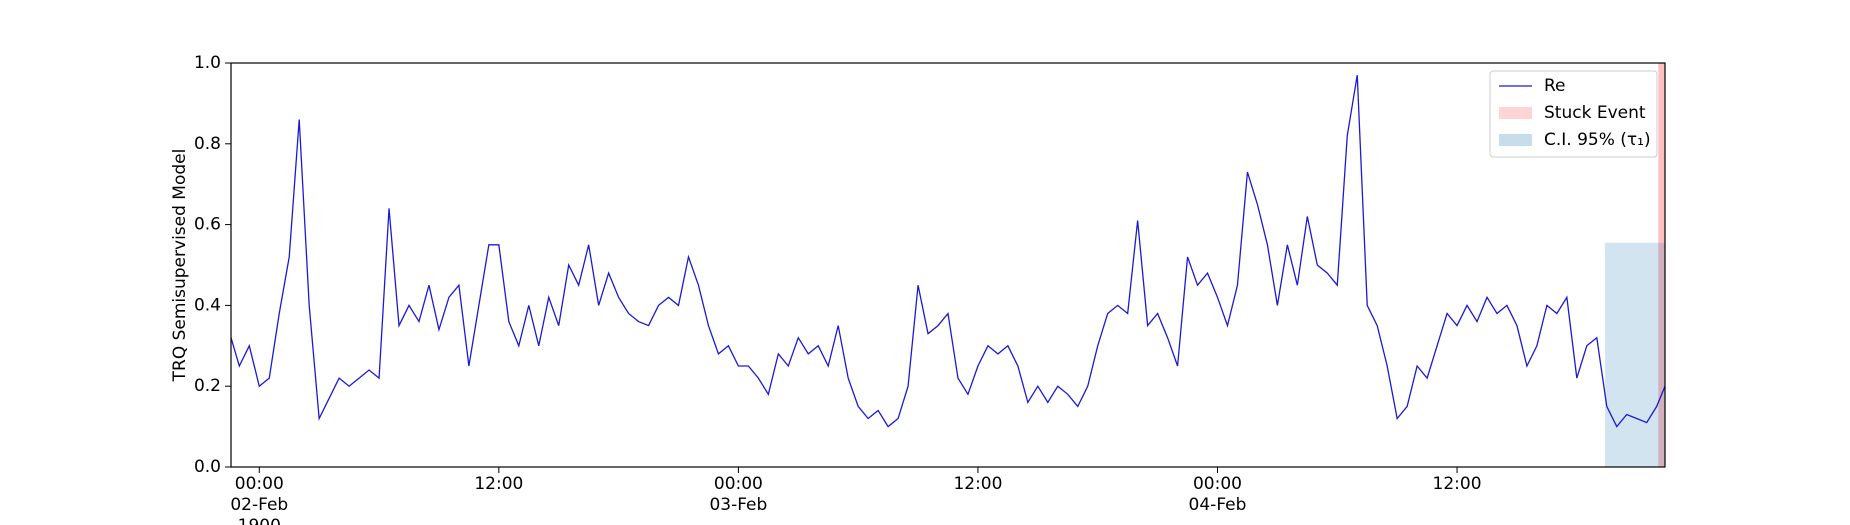 This screenshot has height=525, width=1850. I want to click on legend-box, so click(1573, 114).